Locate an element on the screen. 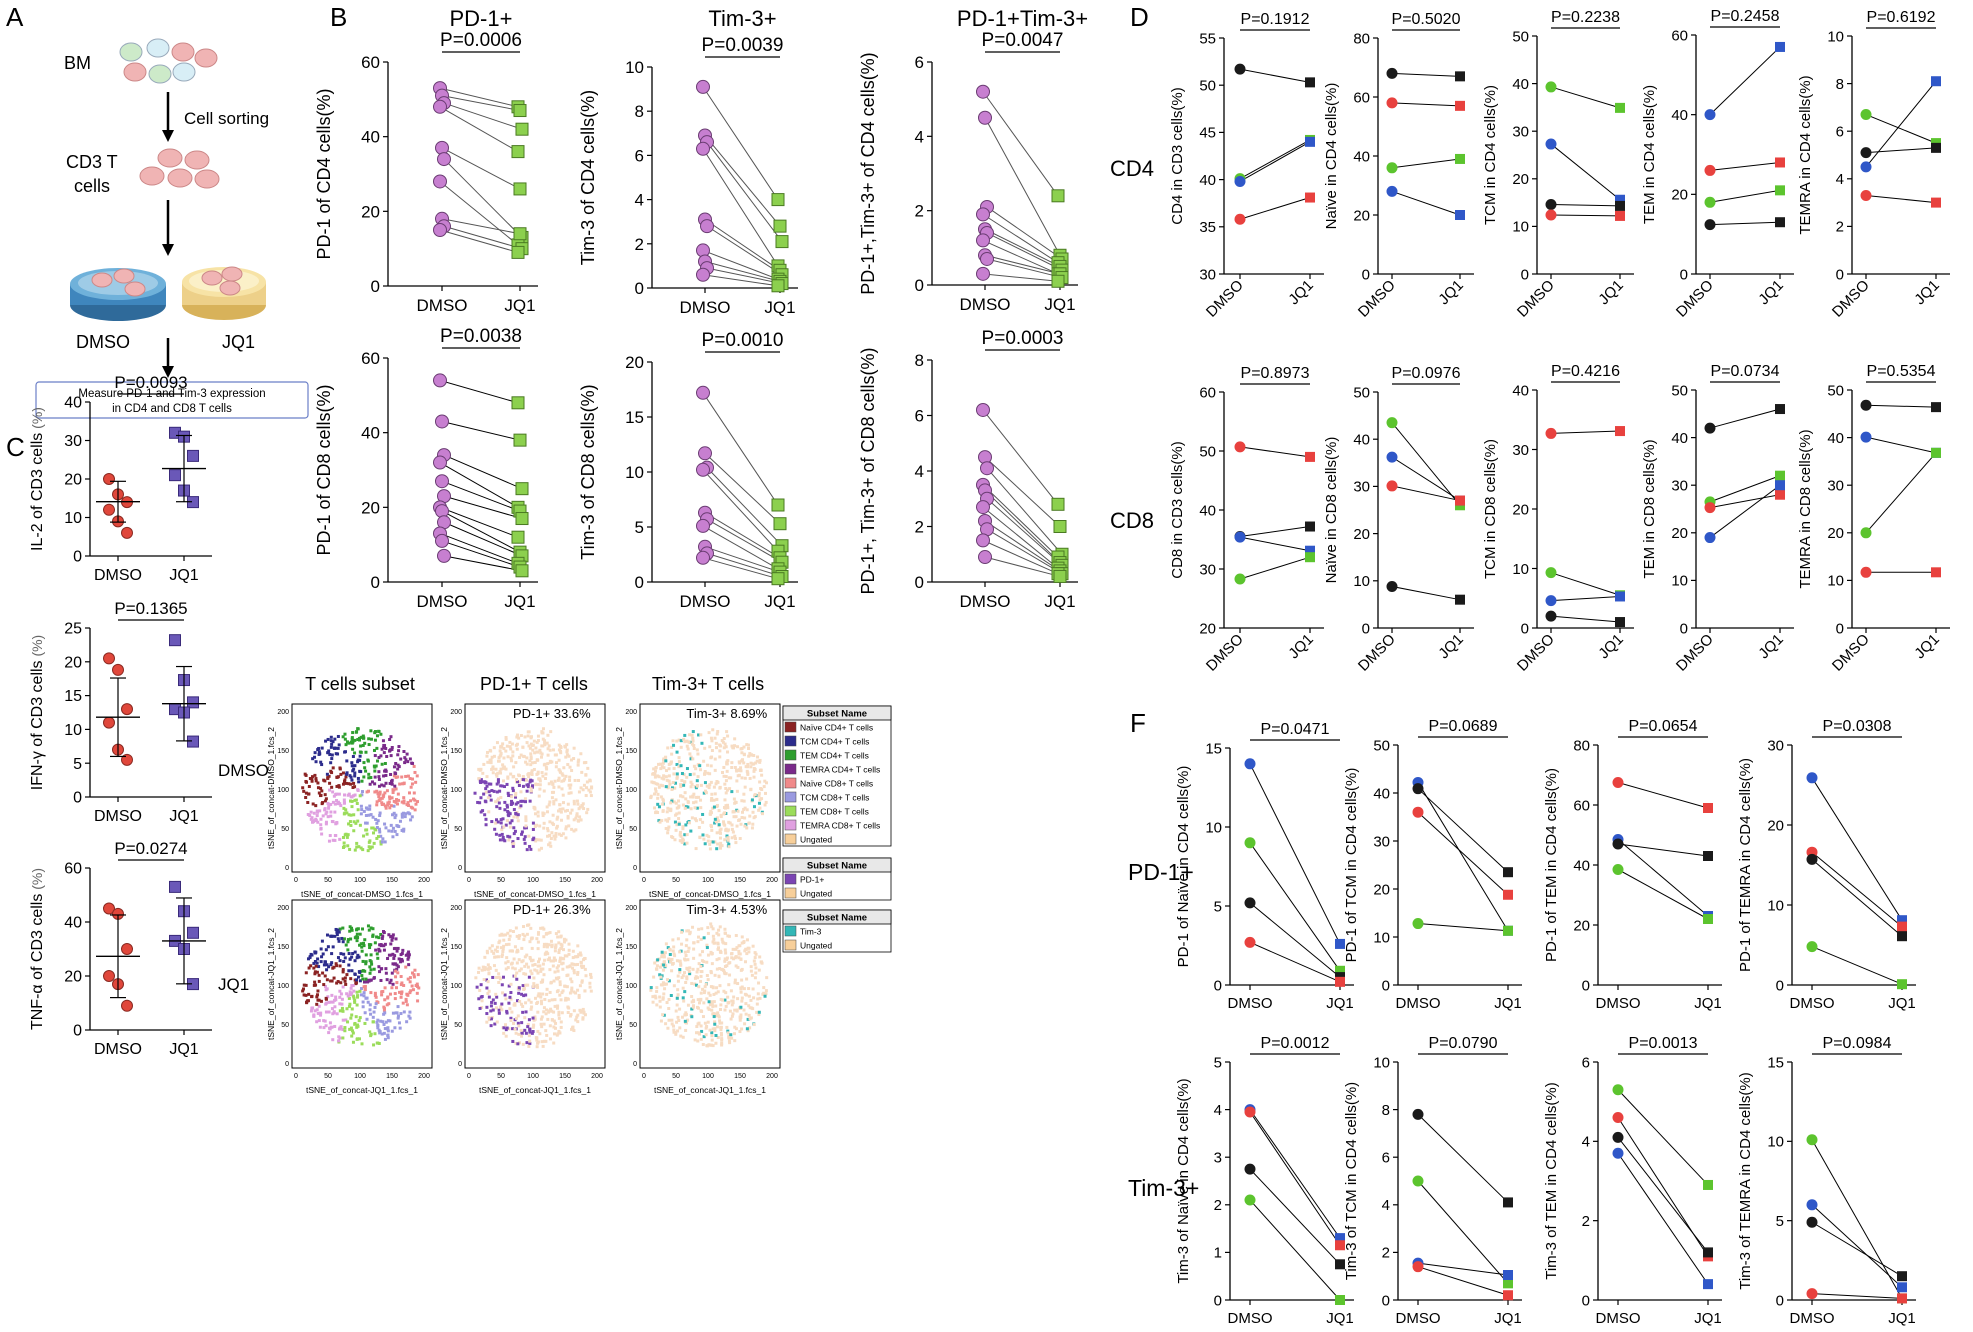 This screenshot has height=1332, width=1973. p-value-label: P=0.8973 is located at coordinates (1275, 373).